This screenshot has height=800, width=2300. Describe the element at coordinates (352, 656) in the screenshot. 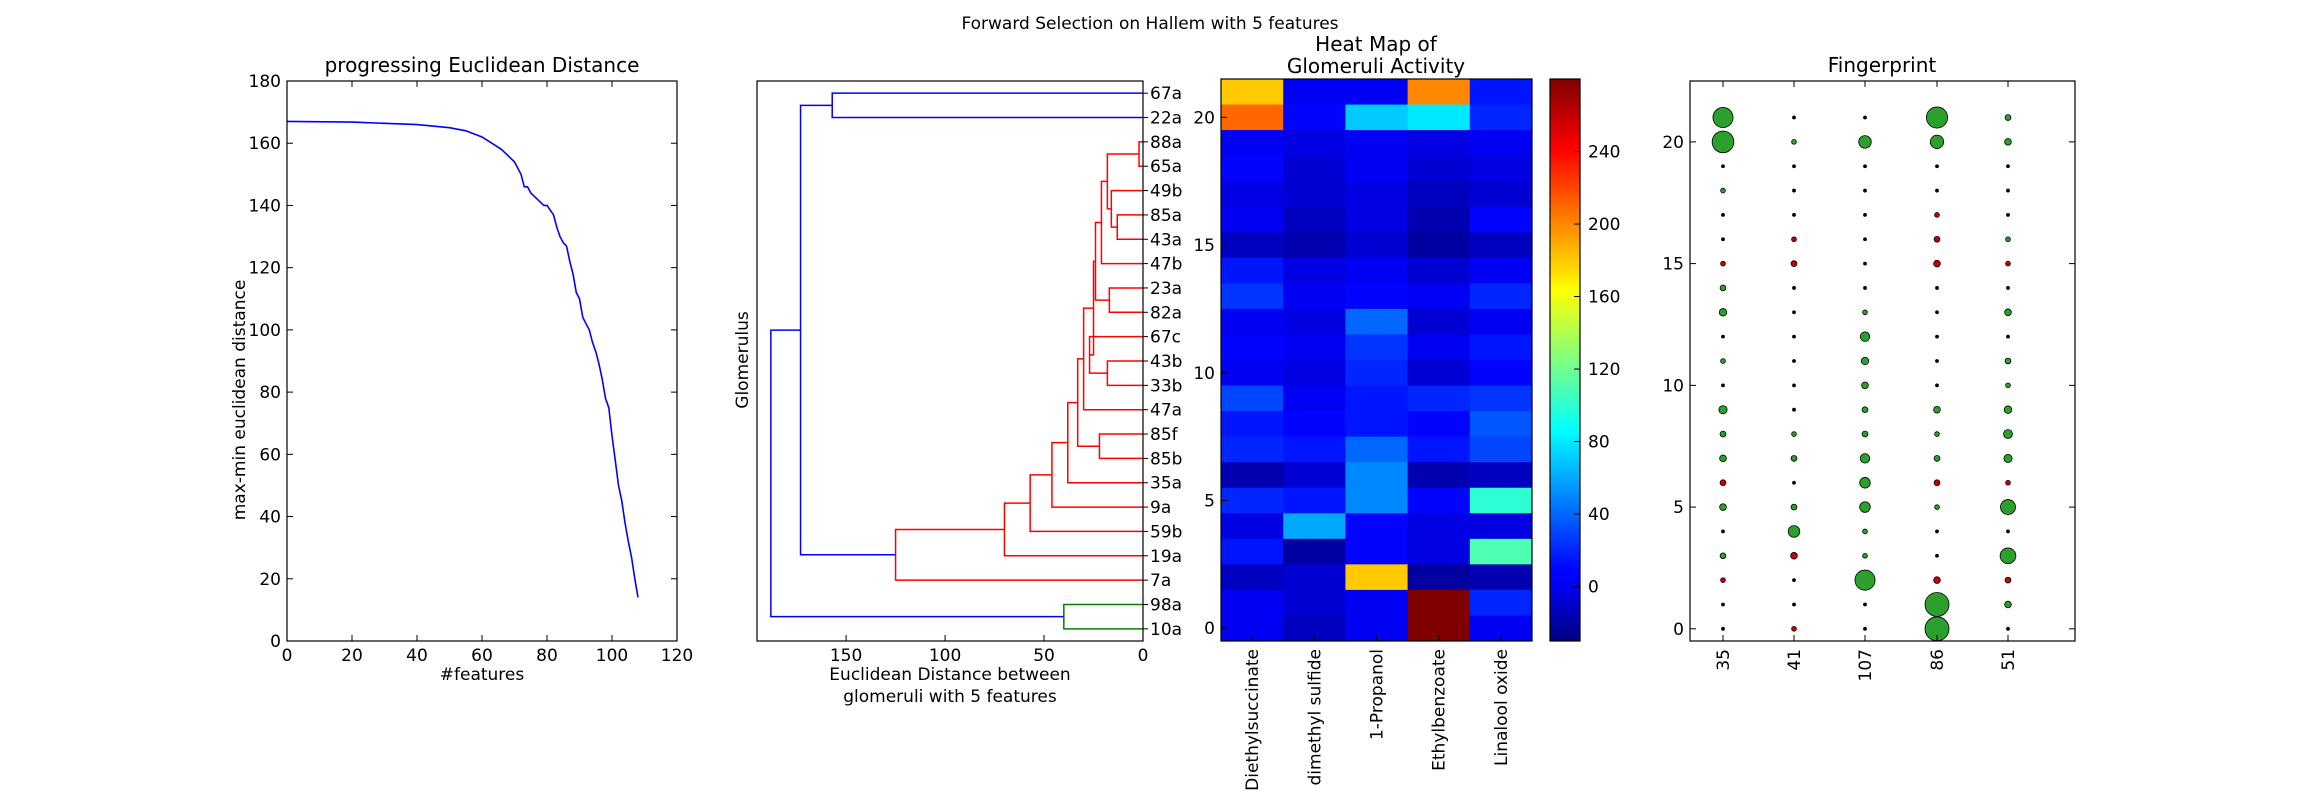

I see `x-tick-label: 20` at that location.